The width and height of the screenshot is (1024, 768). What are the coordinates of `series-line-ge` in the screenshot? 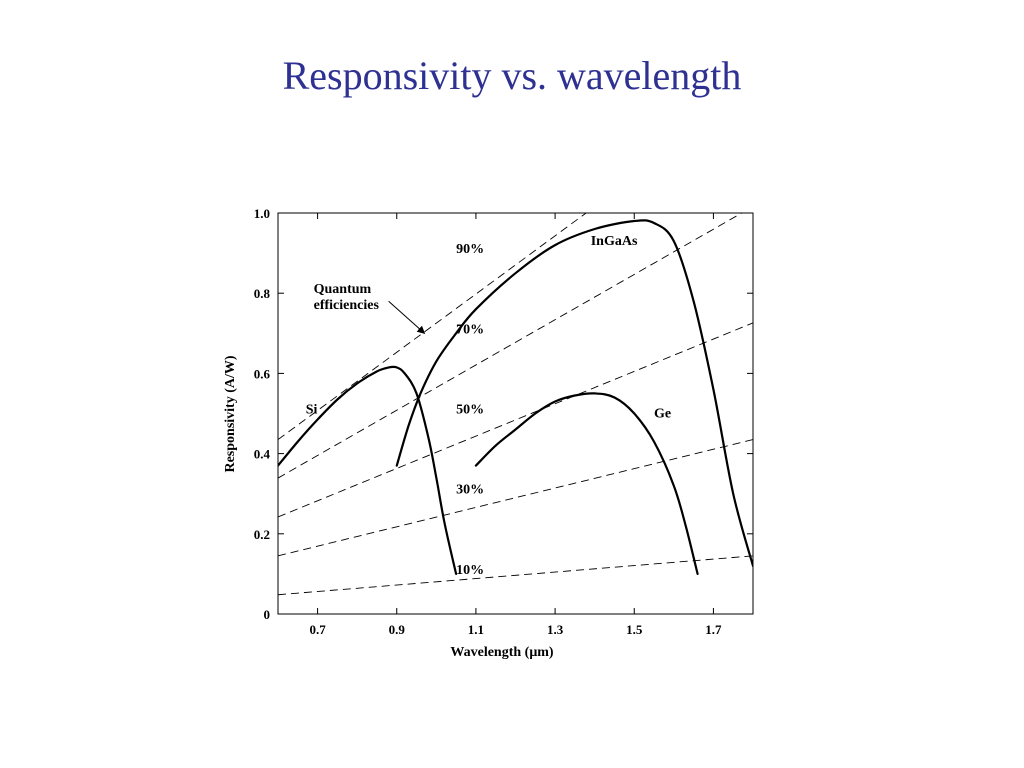 It's located at (586, 483).